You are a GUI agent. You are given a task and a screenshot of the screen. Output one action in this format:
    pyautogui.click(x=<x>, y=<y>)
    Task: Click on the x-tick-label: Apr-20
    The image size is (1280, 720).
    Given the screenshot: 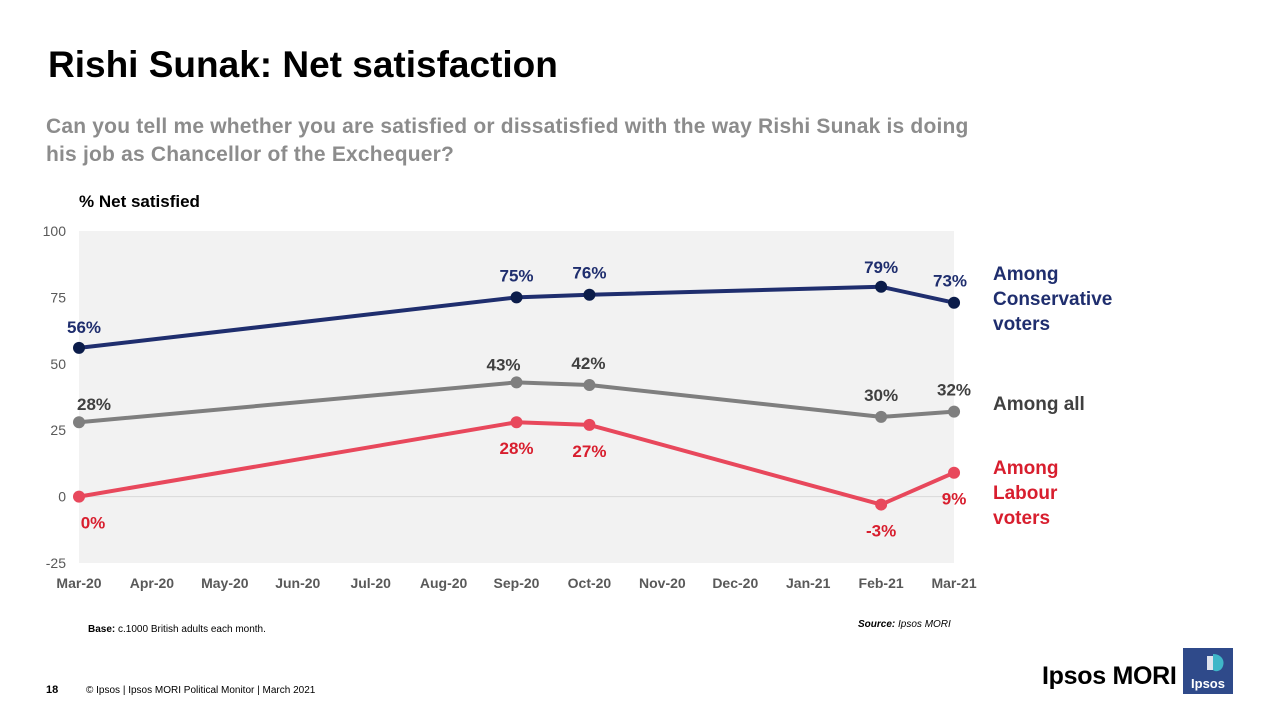 What is the action you would take?
    pyautogui.click(x=152, y=583)
    